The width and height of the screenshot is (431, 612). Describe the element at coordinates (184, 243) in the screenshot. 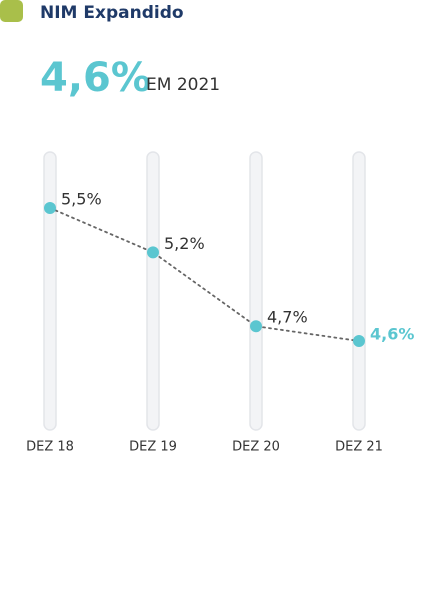

I see `value-label: 5,2%` at that location.